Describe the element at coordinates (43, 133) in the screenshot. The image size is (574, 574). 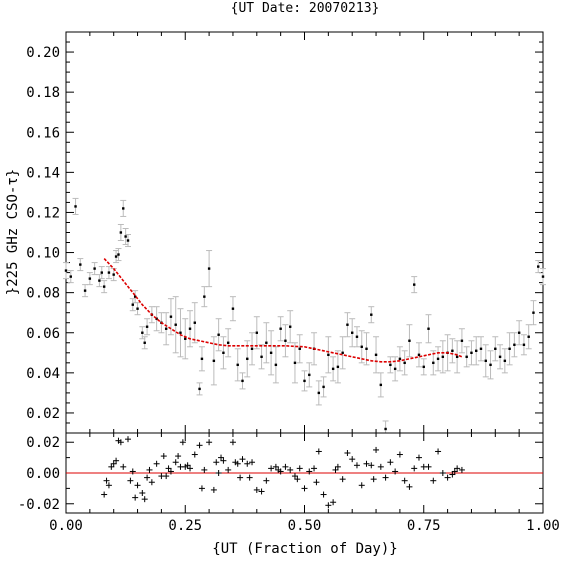
I see `y-tick-label: 0.16` at that location.